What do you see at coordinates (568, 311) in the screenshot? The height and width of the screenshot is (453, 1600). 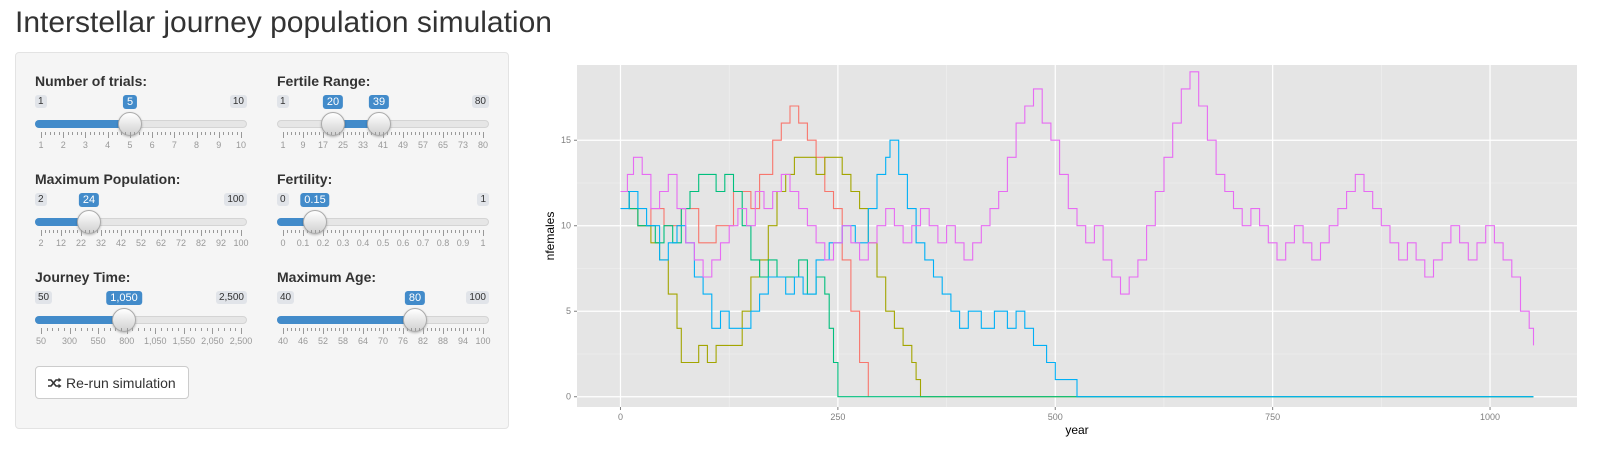 I see `y-tick-label: 5` at bounding box center [568, 311].